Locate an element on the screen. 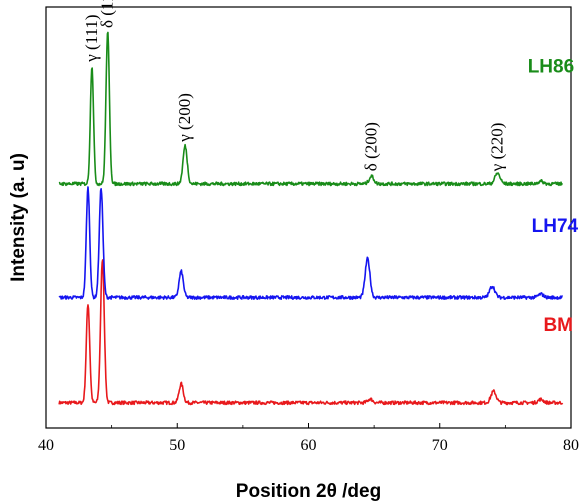 This screenshot has height=503, width=581. series-label-lh74: LH74 is located at coordinates (555, 226).